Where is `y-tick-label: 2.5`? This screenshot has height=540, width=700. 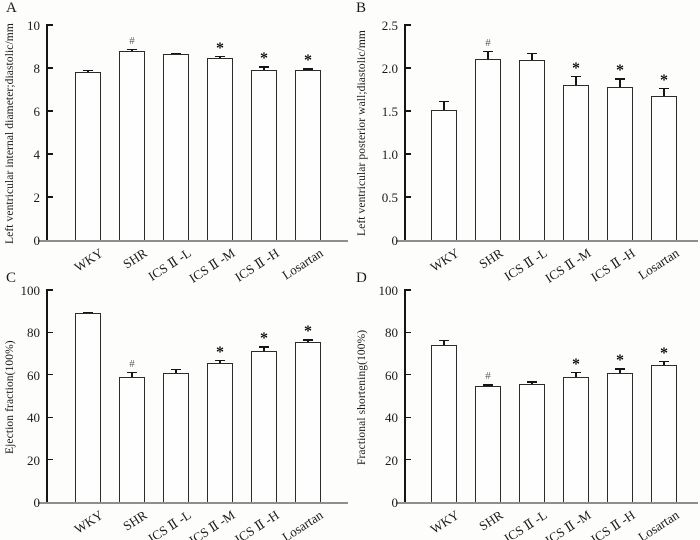 y-tick-label: 2.5 is located at coordinates (389, 25).